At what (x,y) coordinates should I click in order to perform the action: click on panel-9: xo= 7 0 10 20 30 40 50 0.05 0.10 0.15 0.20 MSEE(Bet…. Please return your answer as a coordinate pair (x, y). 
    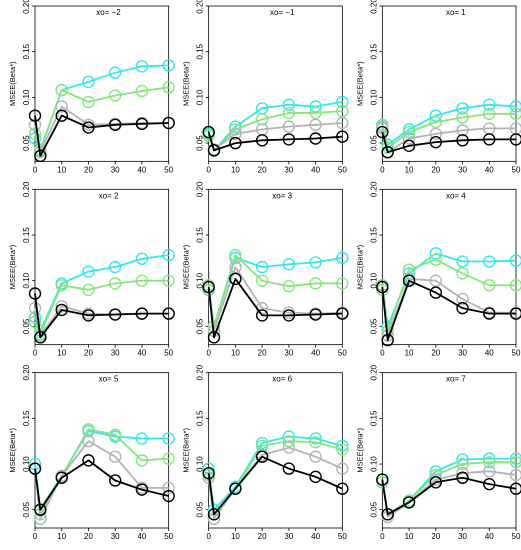
    Looking at the image, I should click on (438, 452).